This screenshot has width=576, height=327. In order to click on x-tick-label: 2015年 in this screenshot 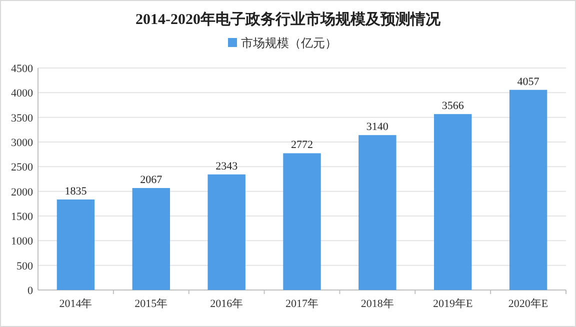, I will do `click(151, 304)`.